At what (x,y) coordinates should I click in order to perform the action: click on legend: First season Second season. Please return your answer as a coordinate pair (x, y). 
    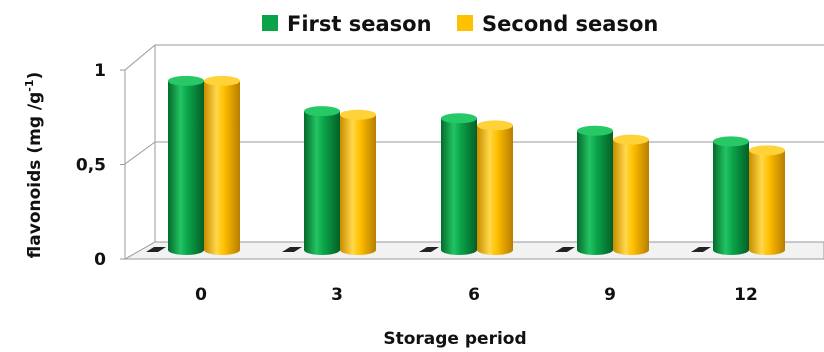
    Looking at the image, I should click on (460, 24).